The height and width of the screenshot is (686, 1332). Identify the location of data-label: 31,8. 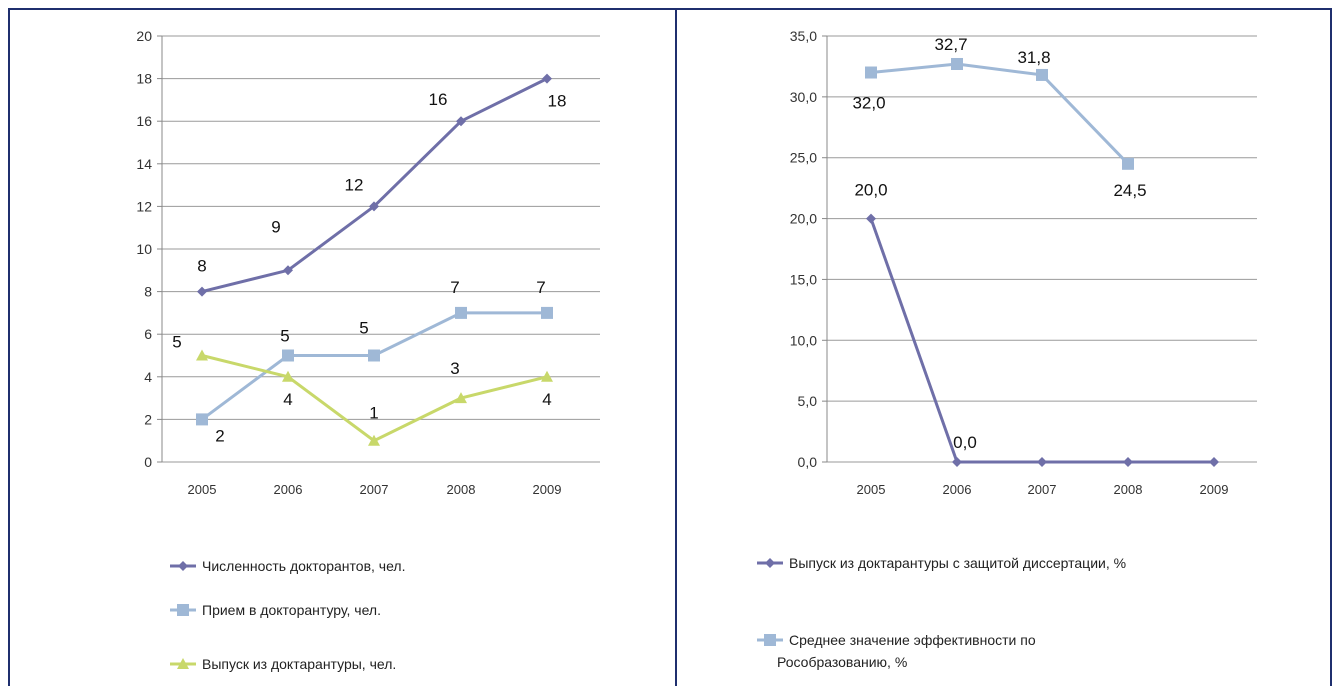
(1033, 57).